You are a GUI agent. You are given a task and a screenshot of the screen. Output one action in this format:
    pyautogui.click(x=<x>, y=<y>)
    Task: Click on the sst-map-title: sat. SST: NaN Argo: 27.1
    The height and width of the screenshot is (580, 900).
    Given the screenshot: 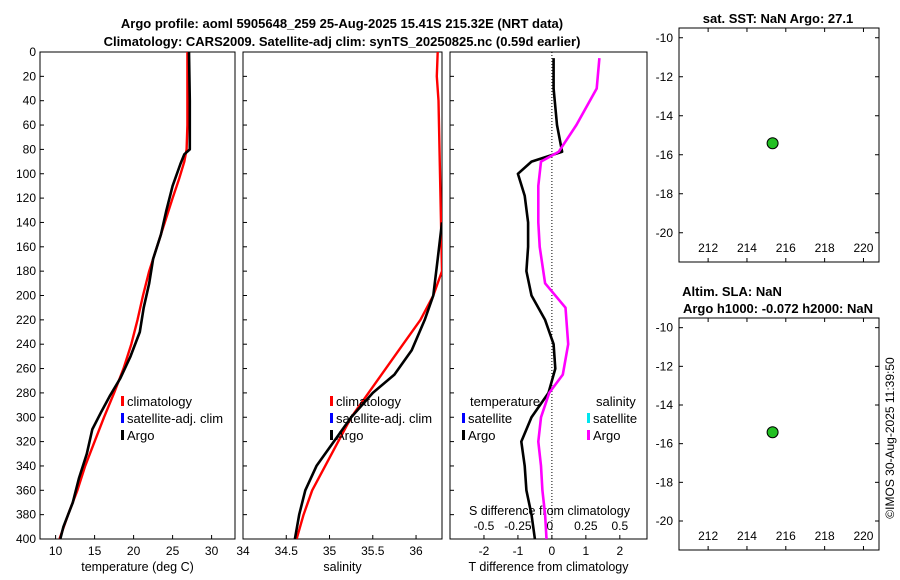 What is the action you would take?
    pyautogui.click(x=778, y=18)
    